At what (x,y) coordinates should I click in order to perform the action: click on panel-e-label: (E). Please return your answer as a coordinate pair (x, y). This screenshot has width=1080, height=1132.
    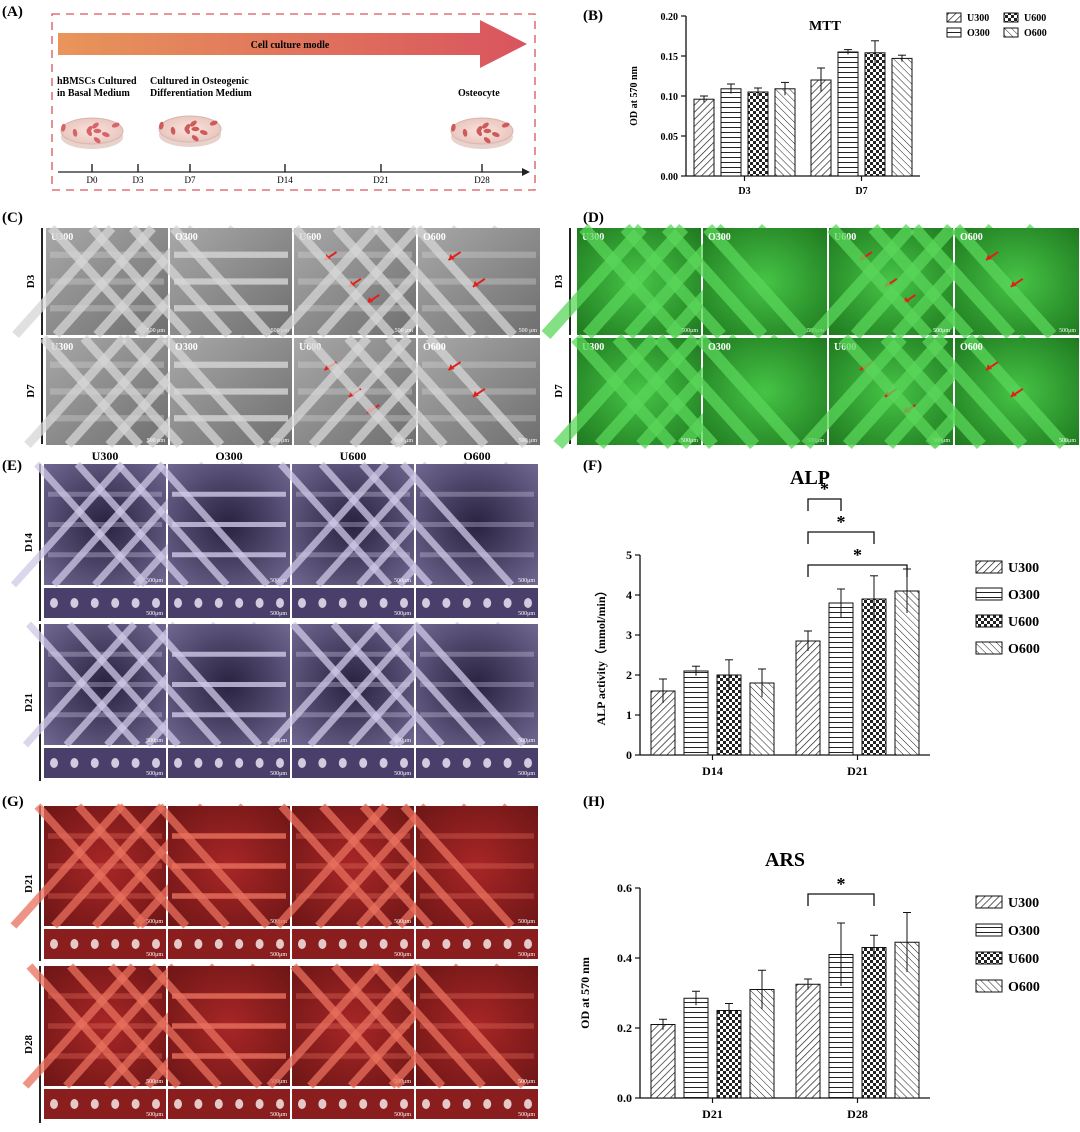
    Looking at the image, I should click on (12, 466).